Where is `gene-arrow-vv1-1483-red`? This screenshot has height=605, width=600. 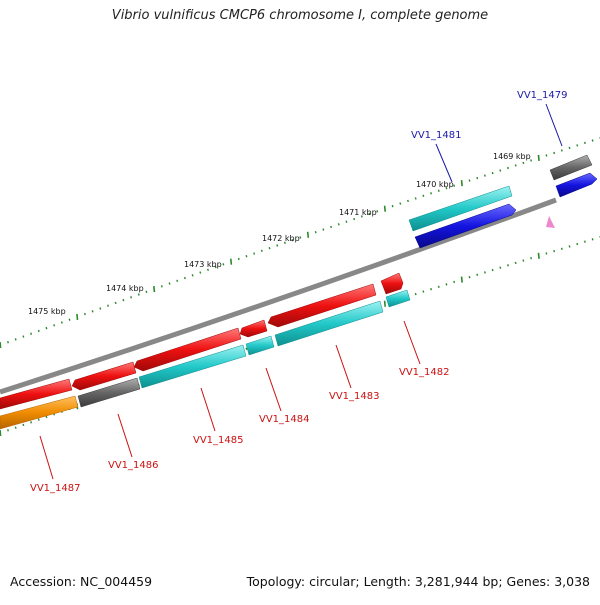 gene-arrow-vv1-1483-red is located at coordinates (322, 305).